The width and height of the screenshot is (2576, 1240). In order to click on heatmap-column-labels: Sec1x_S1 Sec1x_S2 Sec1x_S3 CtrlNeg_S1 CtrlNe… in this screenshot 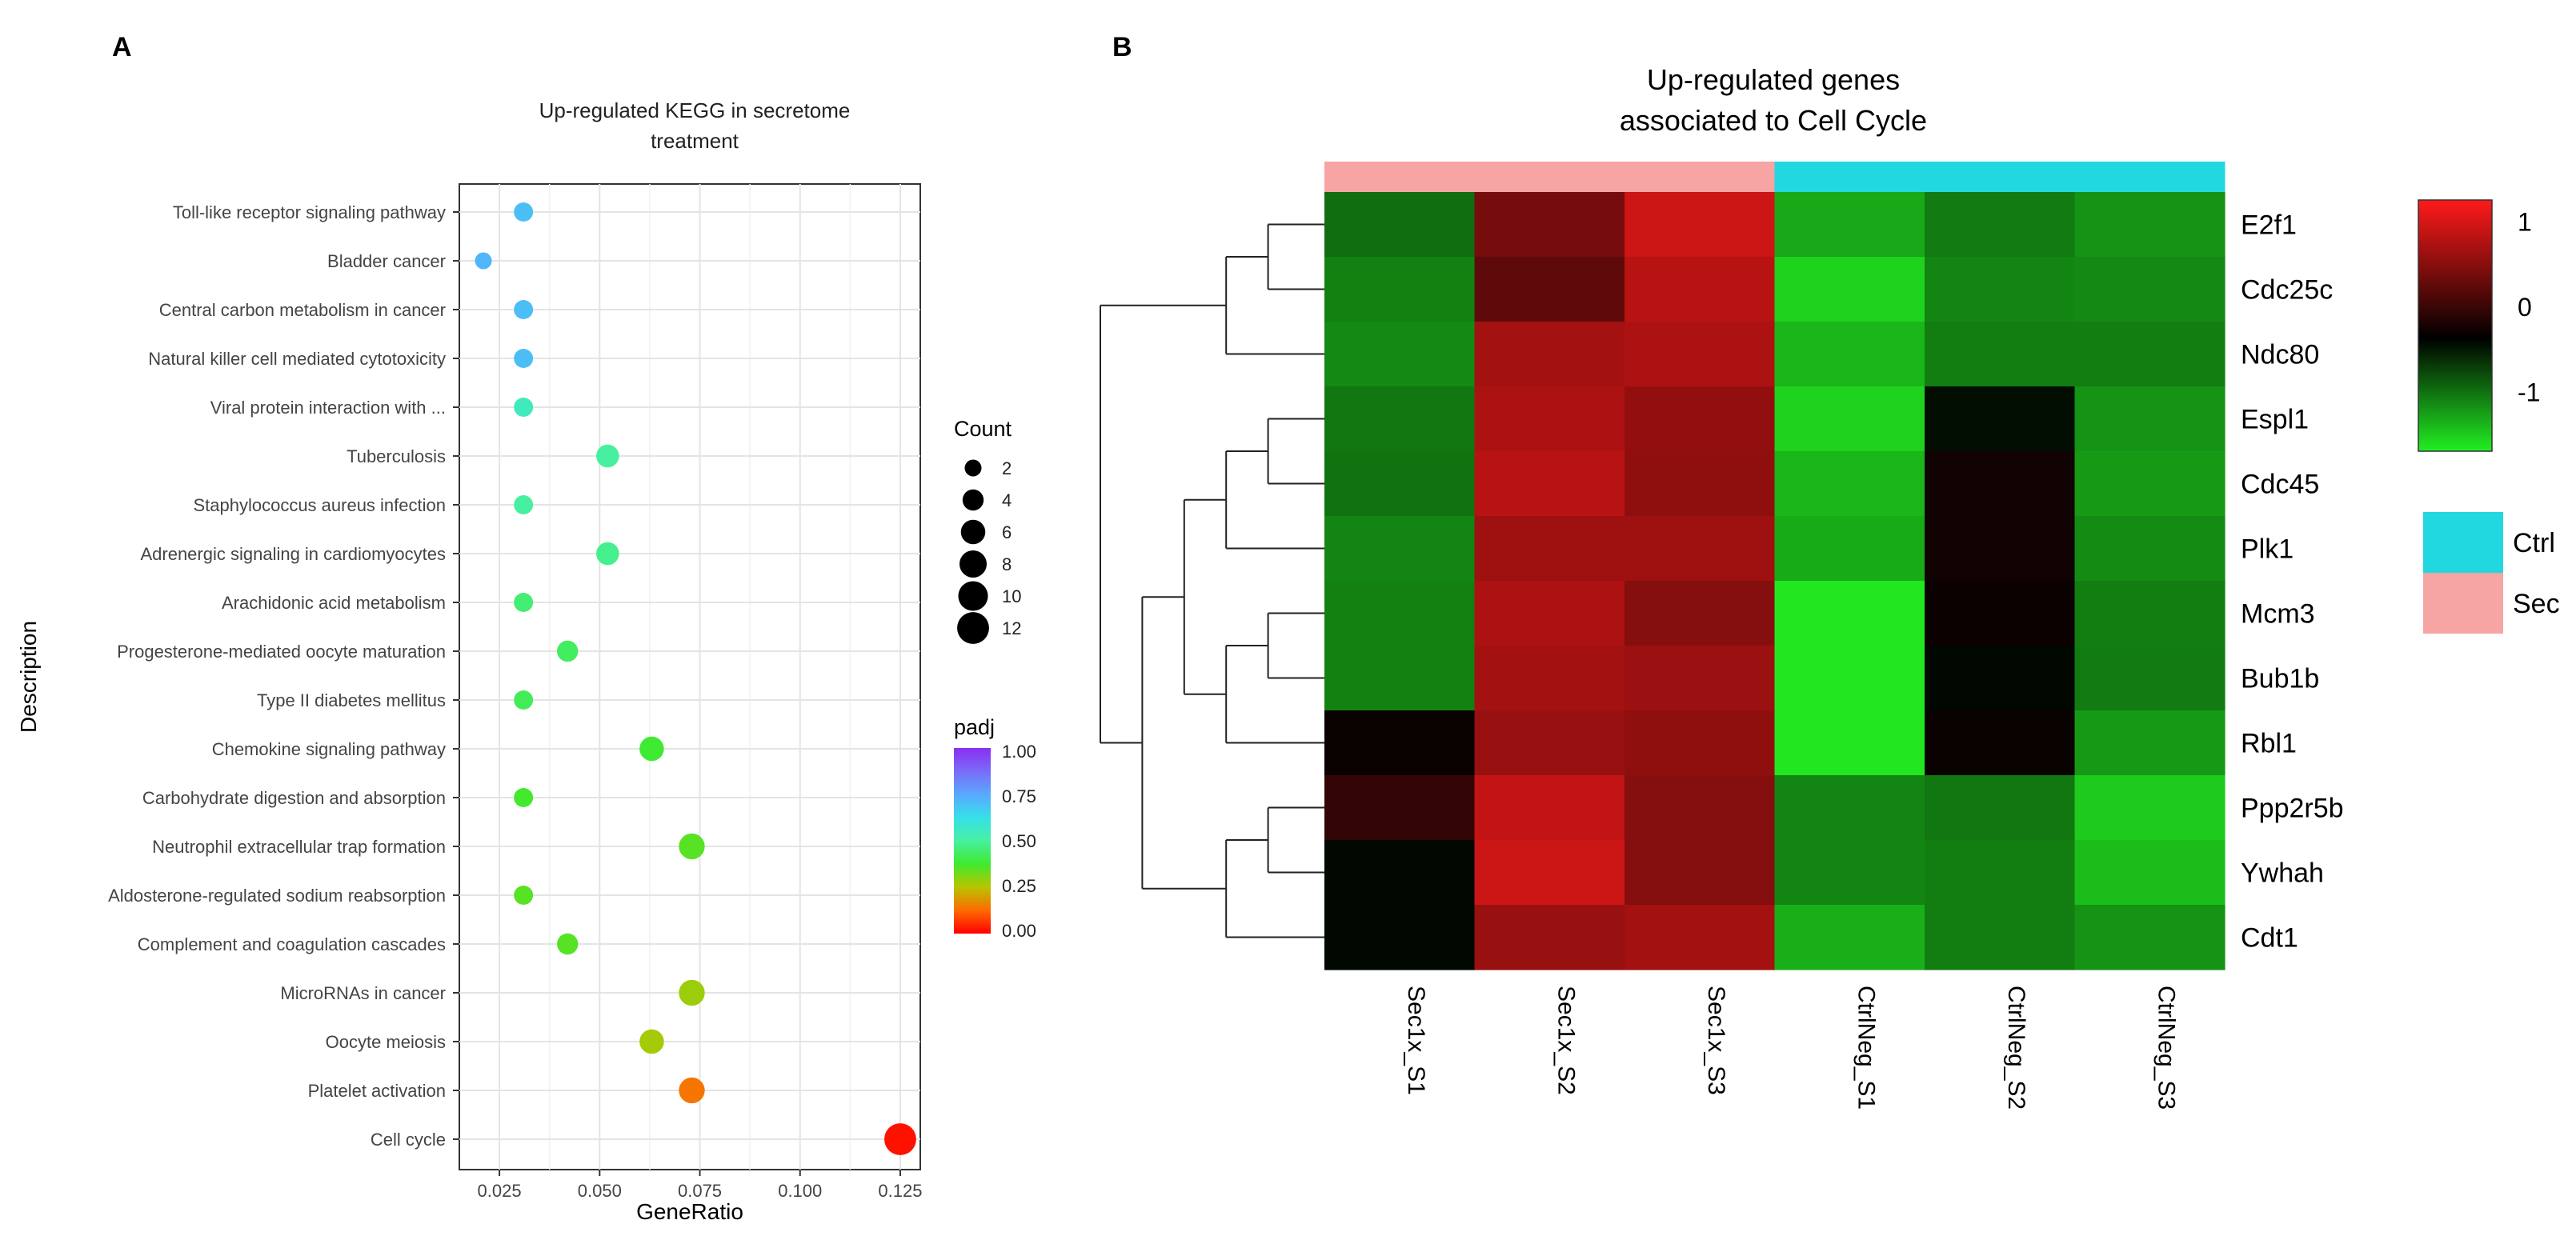, I will do `click(1791, 1048)`.